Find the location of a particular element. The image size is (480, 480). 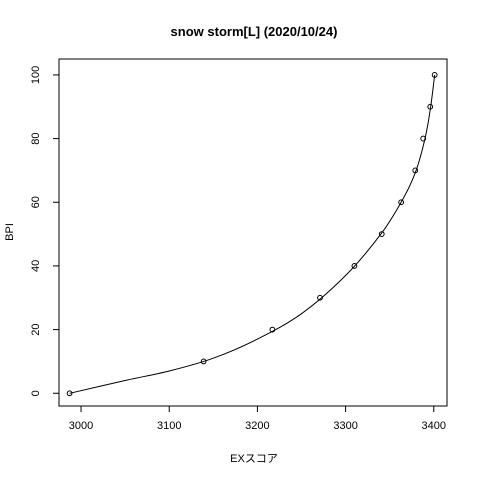

x-tick-label: 3000 is located at coordinates (81, 426).